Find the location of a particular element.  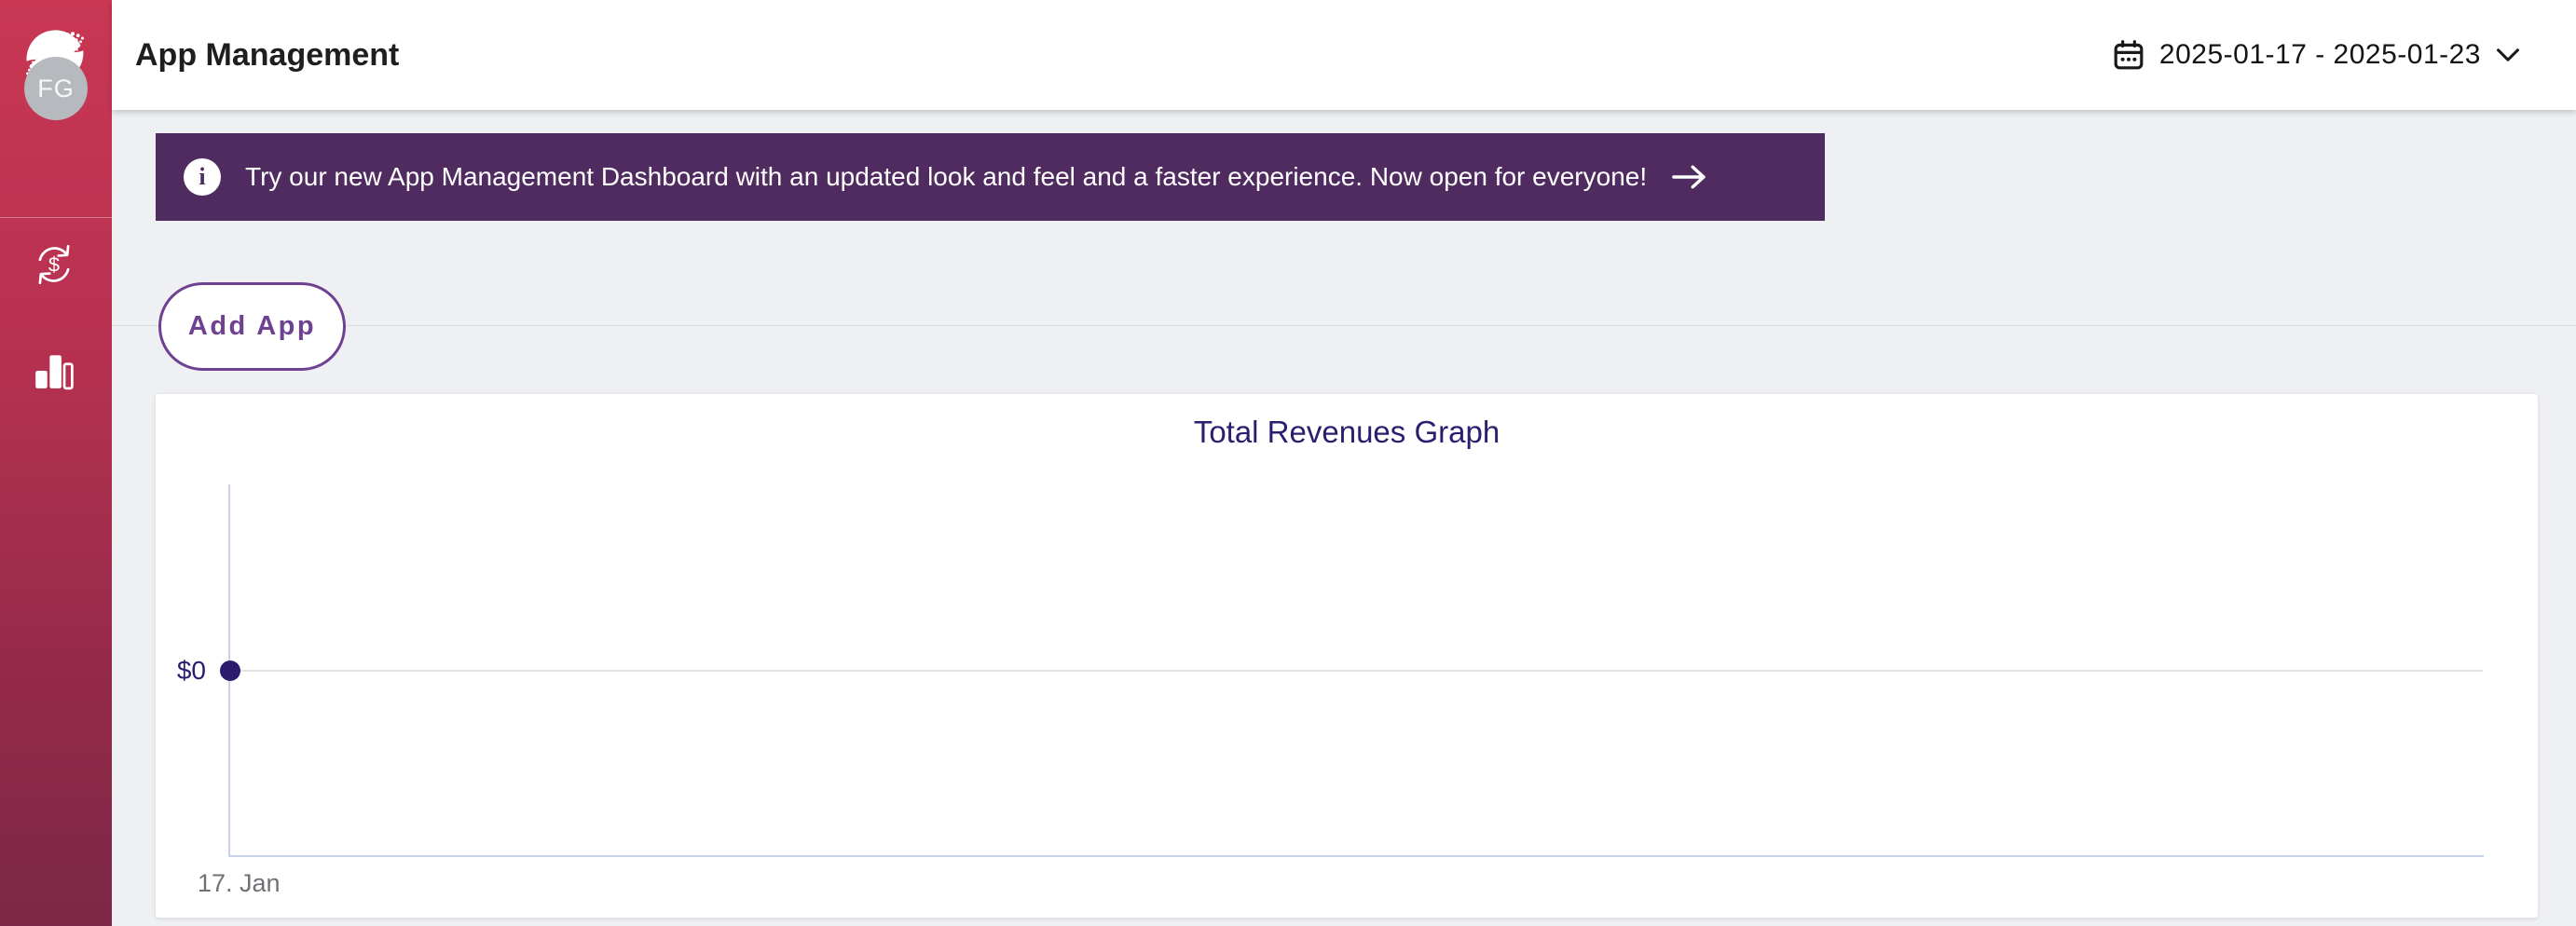

add-app-button: Add App is located at coordinates (252, 326).